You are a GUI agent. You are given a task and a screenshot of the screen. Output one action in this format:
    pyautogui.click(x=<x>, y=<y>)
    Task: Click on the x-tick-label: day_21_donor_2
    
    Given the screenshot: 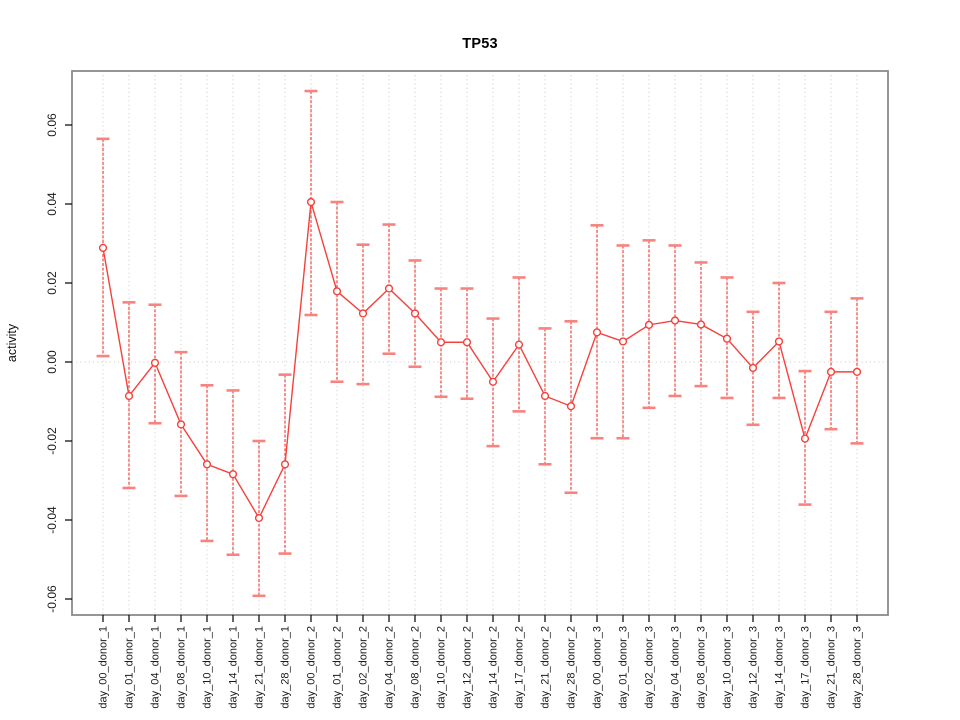 What is the action you would take?
    pyautogui.click(x=546, y=667)
    